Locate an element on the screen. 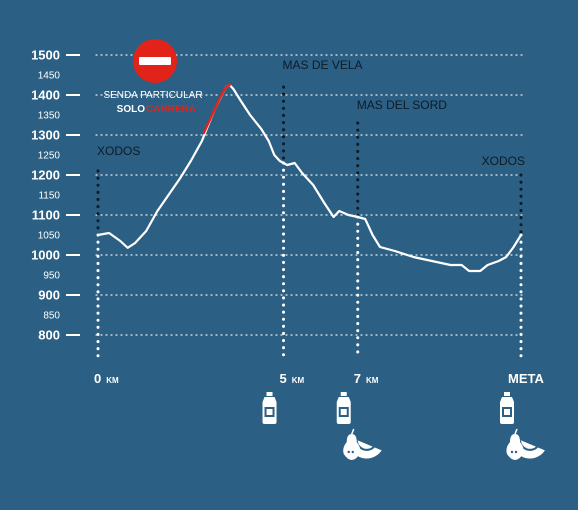 The height and width of the screenshot is (510, 578). supply-icons is located at coordinates (403, 426).